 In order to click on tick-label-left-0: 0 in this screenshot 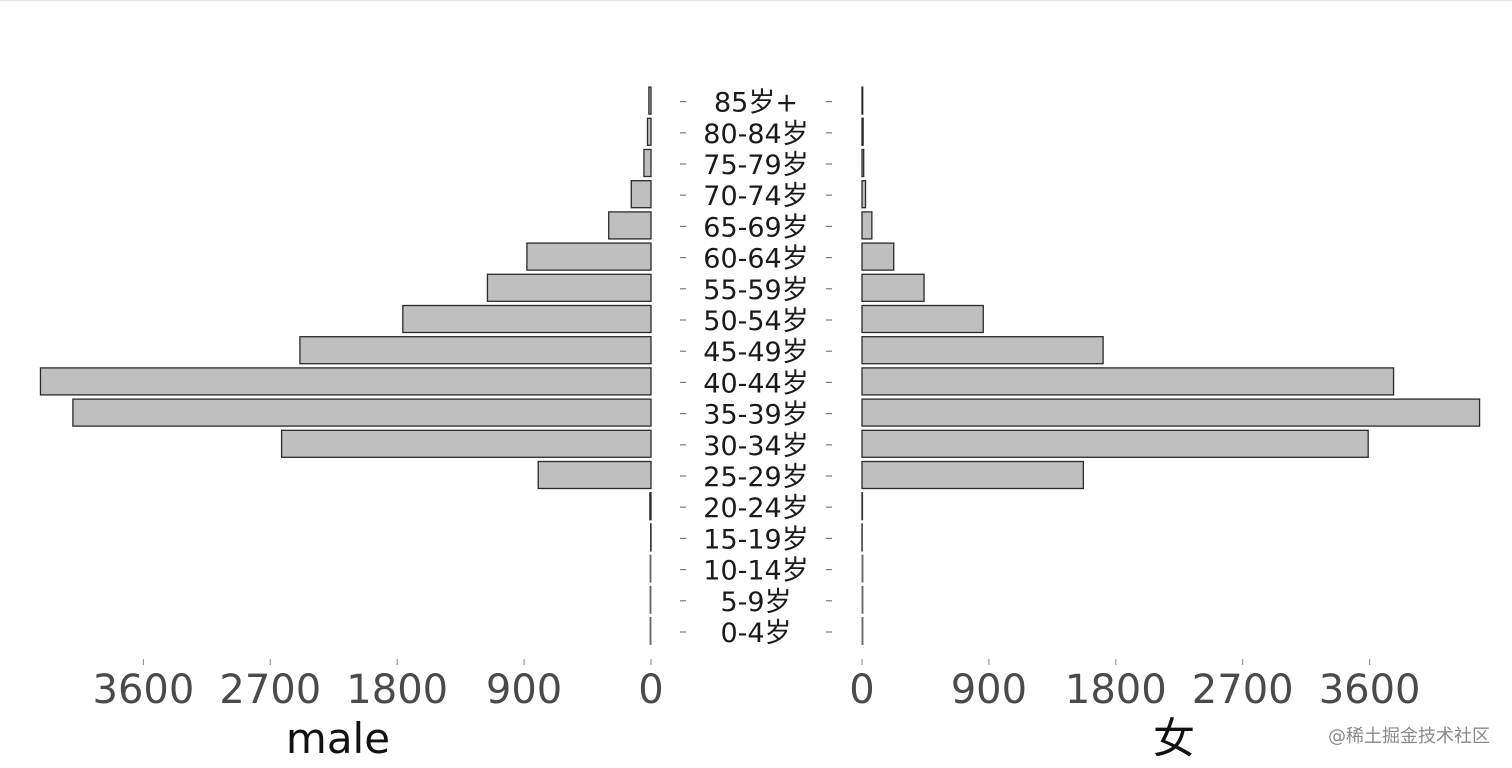, I will do `click(650, 690)`.